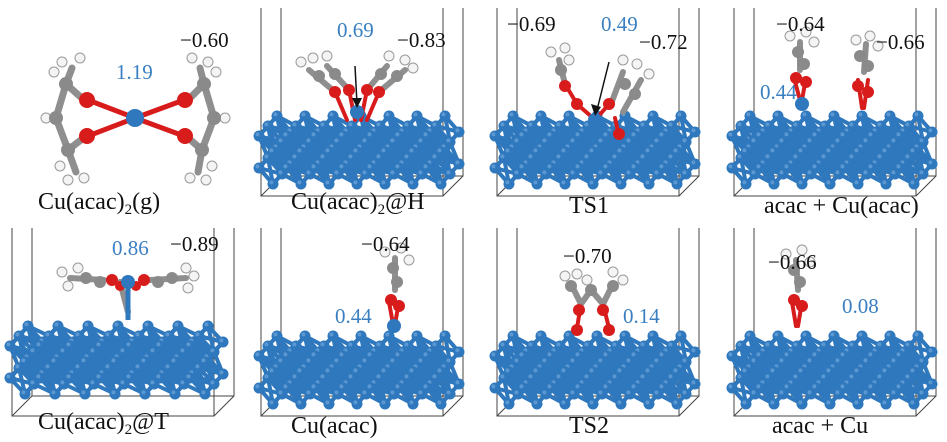  I want to click on charge-label-o: −0.66, so click(792, 262).